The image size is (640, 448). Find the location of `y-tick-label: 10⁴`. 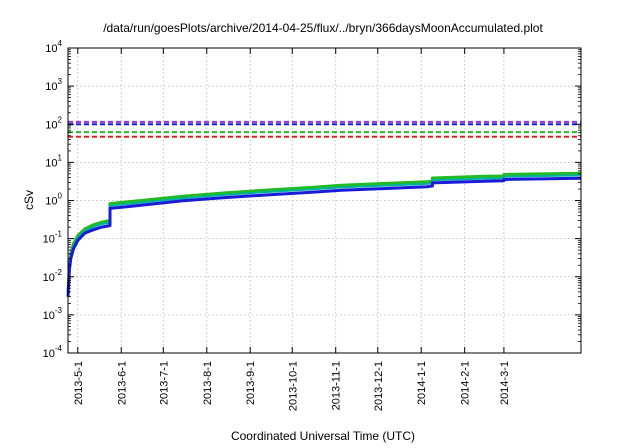

y-tick-label: 10⁴ is located at coordinates (53, 47).